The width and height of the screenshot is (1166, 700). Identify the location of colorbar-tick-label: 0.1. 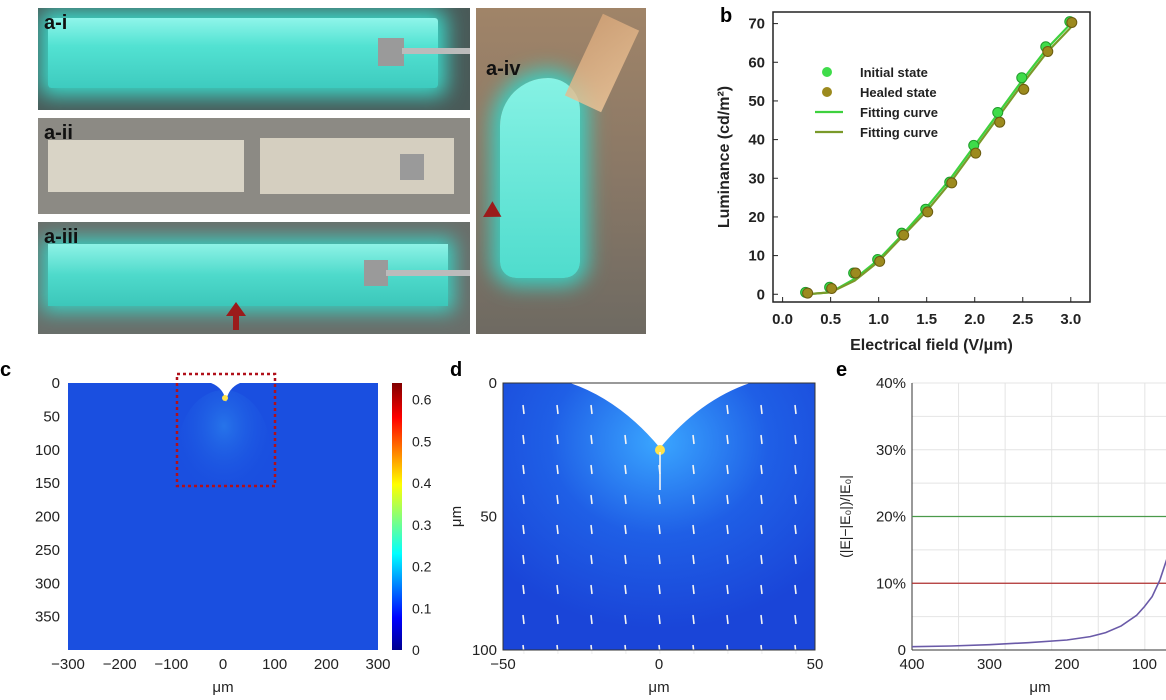
(422, 608).